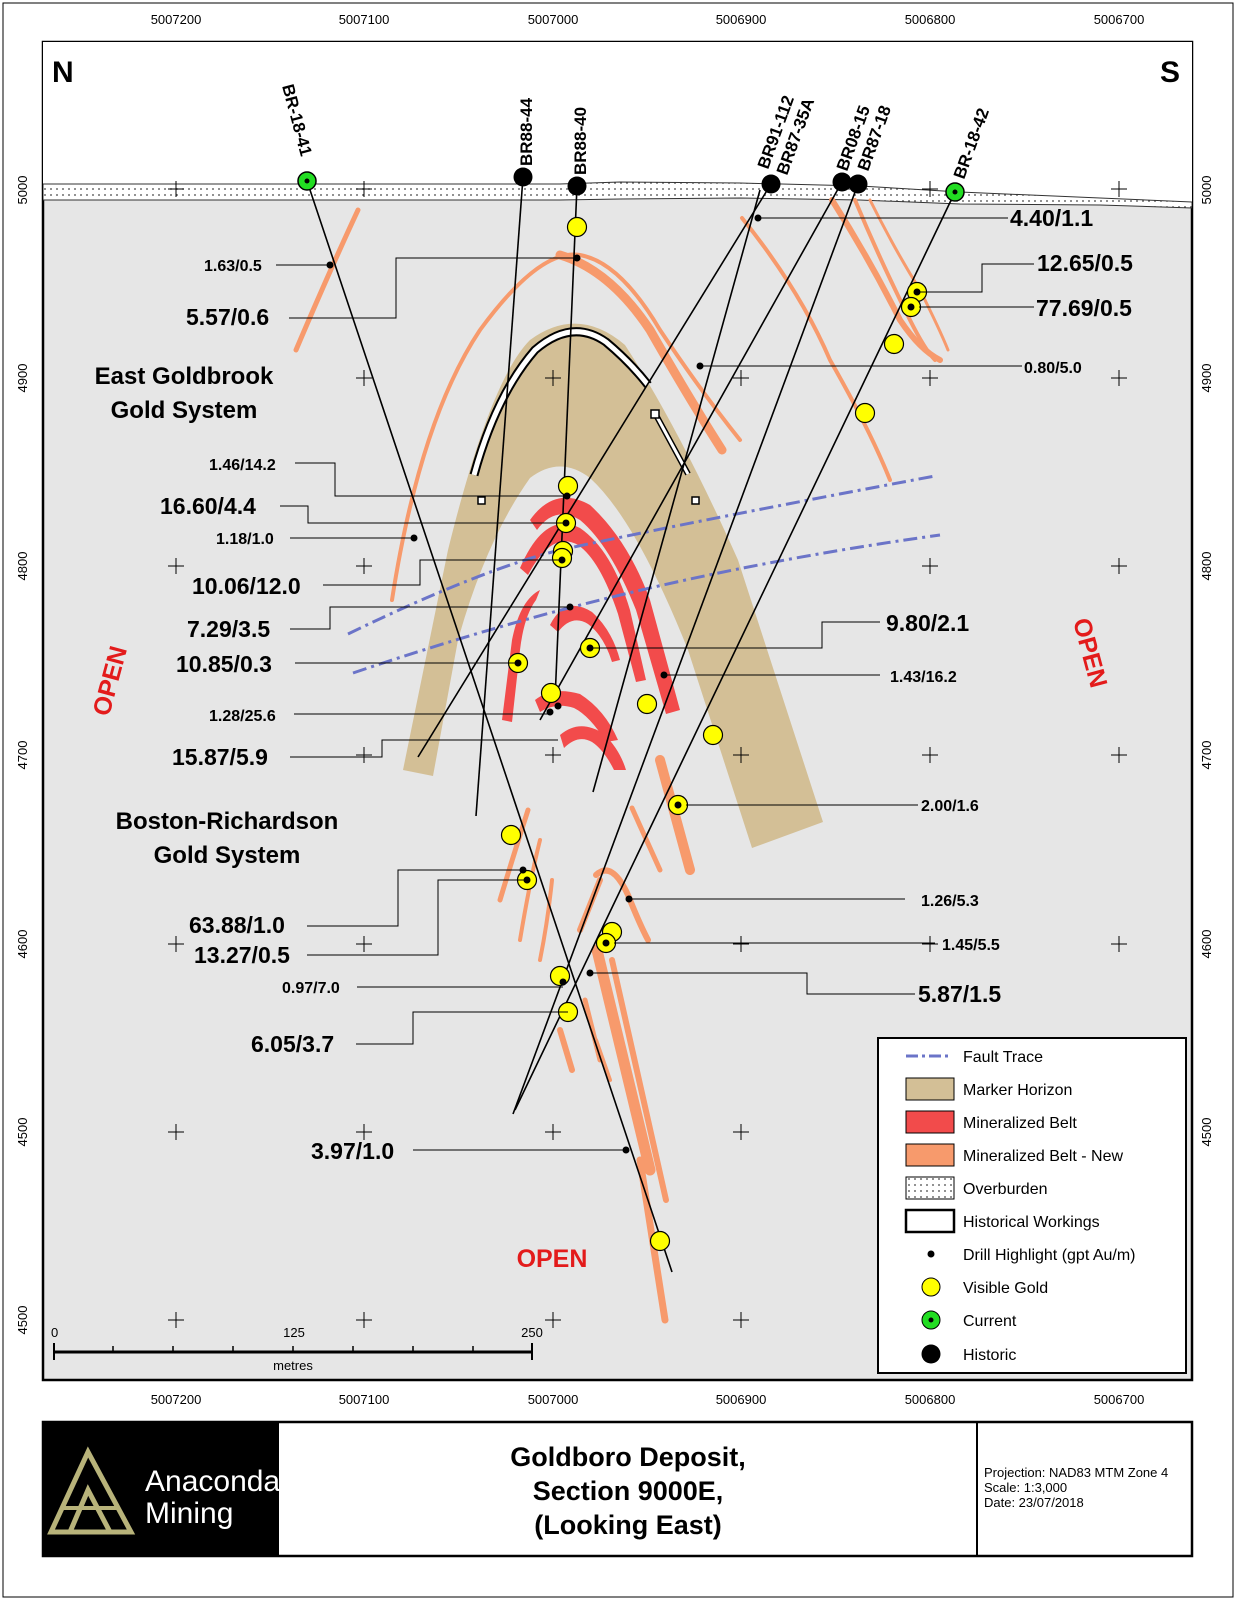 The width and height of the screenshot is (1236, 1600). I want to click on highlight-label: 1.45/5.5, so click(971, 945).